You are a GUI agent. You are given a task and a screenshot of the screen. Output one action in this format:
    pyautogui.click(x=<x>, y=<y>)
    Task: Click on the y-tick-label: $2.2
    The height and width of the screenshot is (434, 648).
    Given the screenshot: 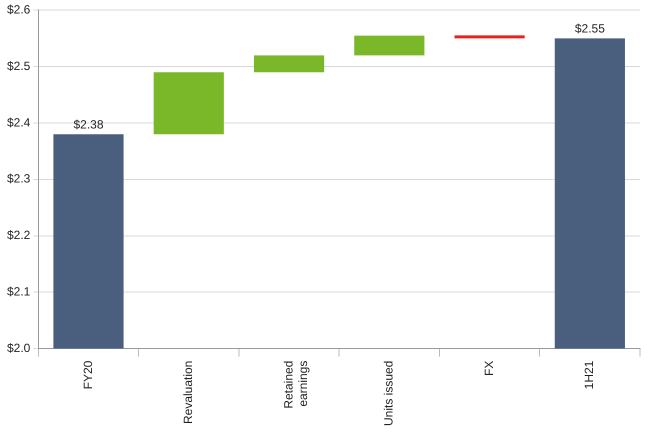 What is the action you would take?
    pyautogui.click(x=18, y=235)
    